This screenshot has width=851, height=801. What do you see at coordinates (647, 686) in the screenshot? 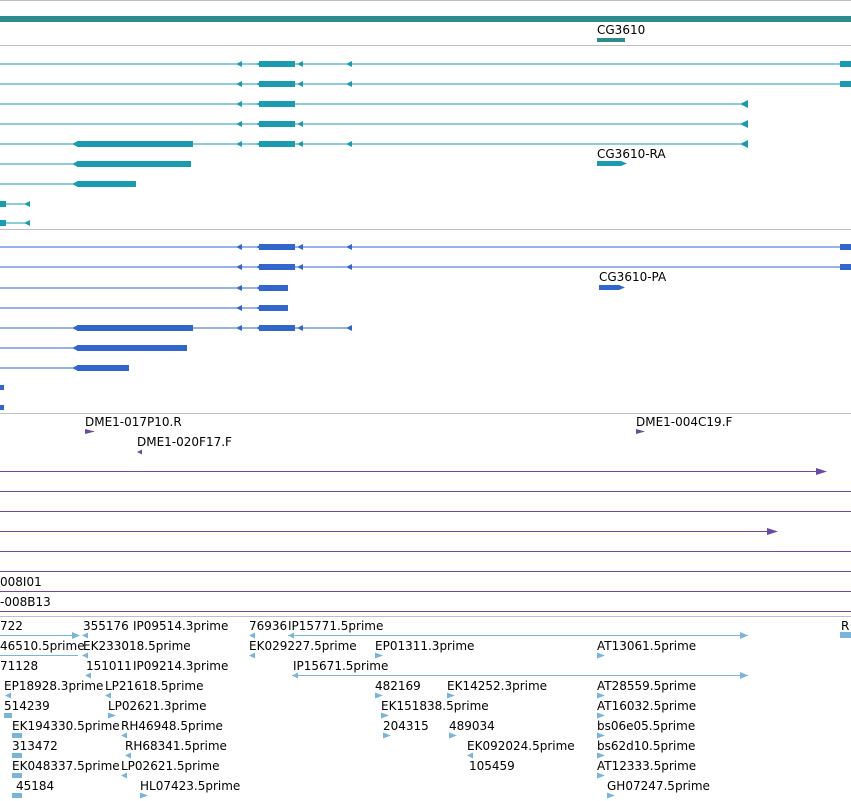
I see `est-label: AT28559.5prime` at bounding box center [647, 686].